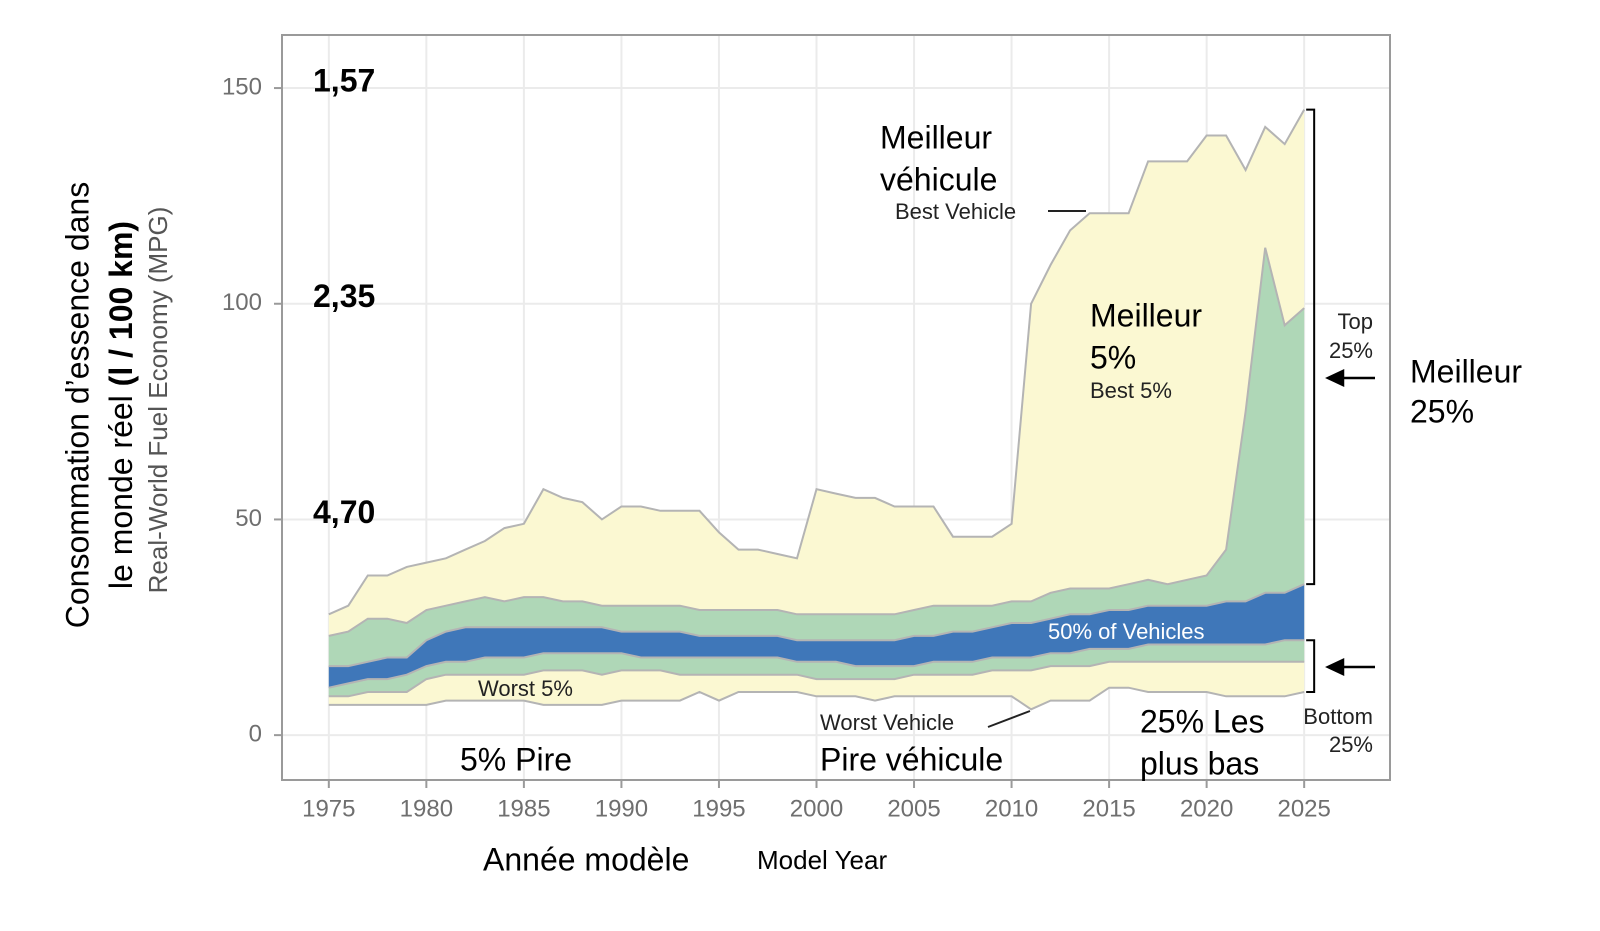 This screenshot has width=1600, height=931. What do you see at coordinates (938, 179) in the screenshot?
I see `annotation: véhicule` at bounding box center [938, 179].